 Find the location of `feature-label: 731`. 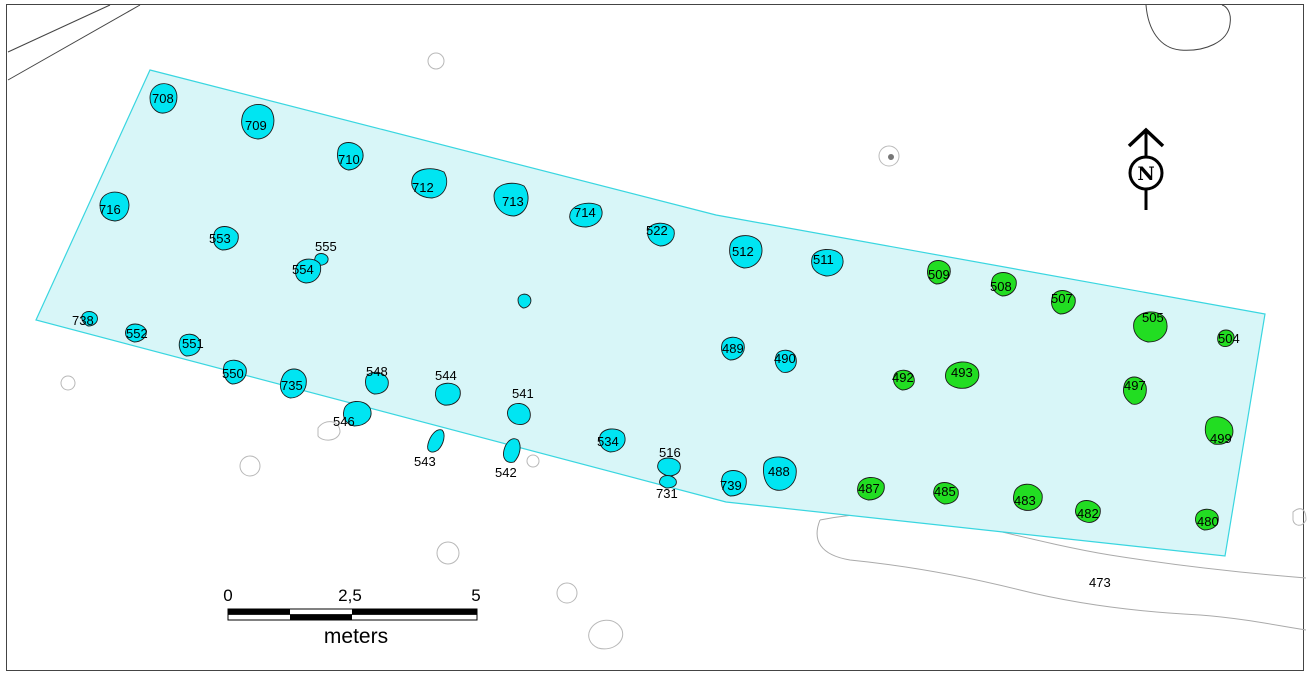

feature-label: 731 is located at coordinates (667, 493).